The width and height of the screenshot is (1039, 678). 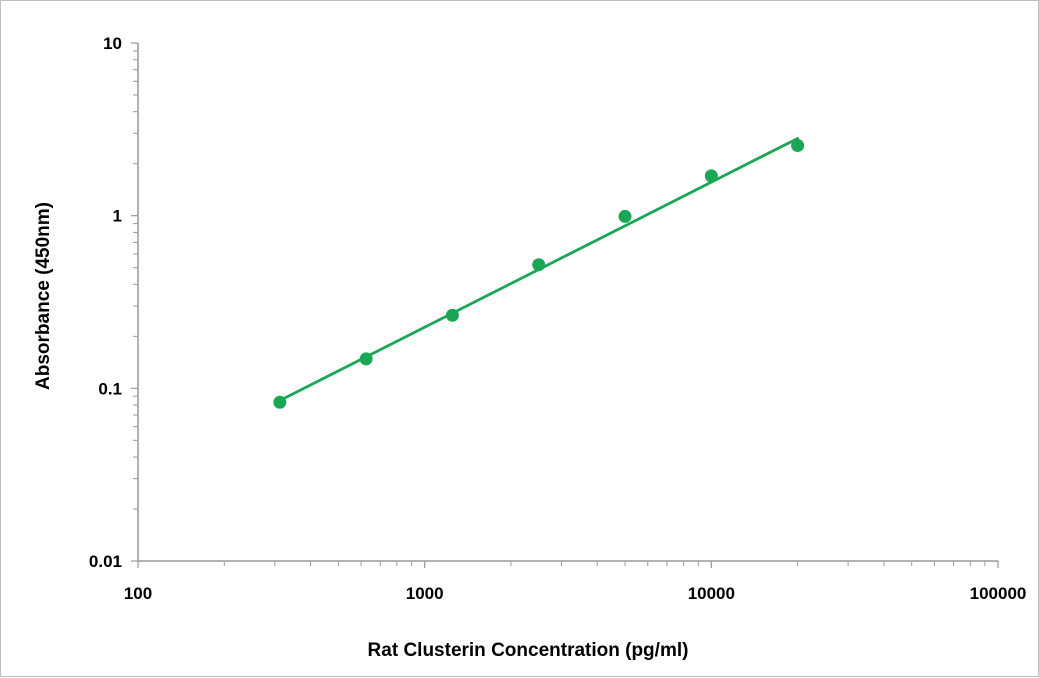 I want to click on x-tick-label: 1000, so click(x=425, y=593).